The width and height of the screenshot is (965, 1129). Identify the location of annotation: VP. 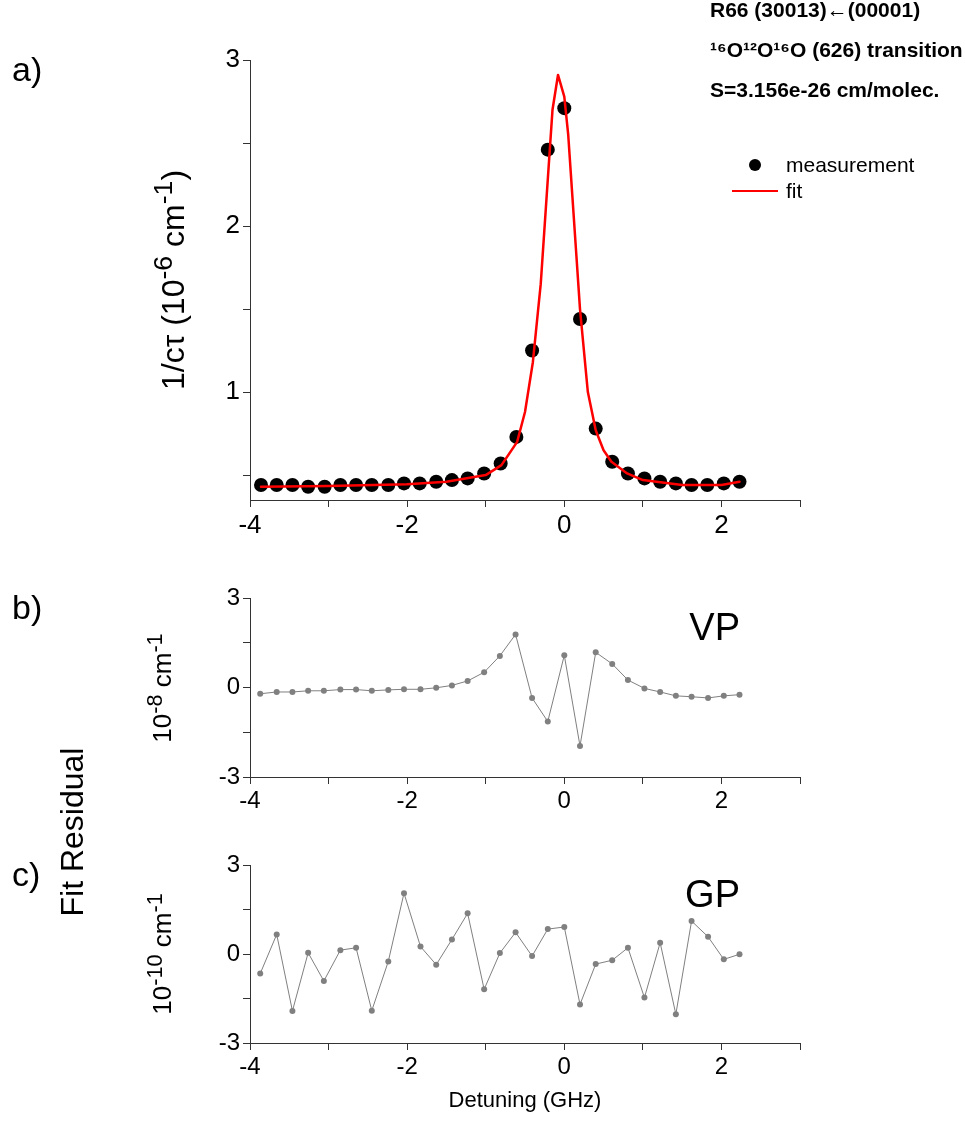
(714, 627).